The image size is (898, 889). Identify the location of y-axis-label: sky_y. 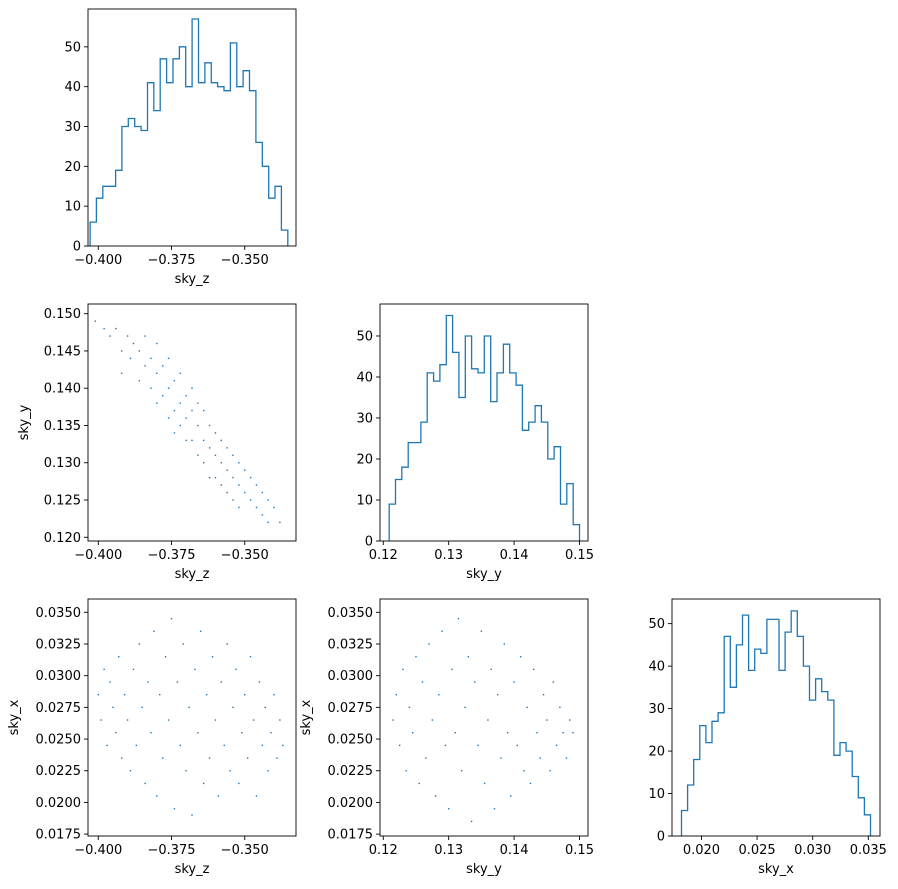
(24, 422).